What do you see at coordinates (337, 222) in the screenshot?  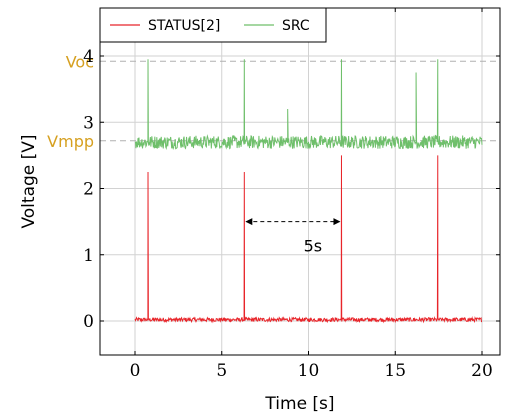 I see `annotation-arrowhead-right` at bounding box center [337, 222].